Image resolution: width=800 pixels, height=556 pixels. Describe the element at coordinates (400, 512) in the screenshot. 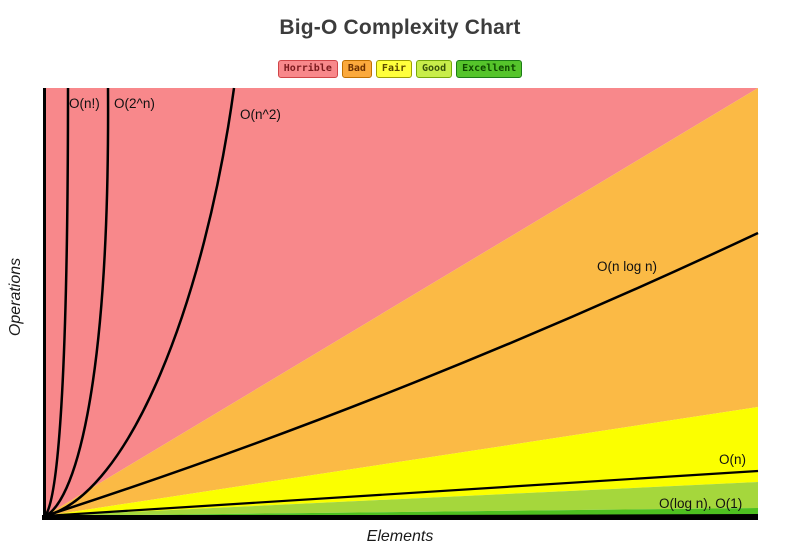

I see `region-excellent` at that location.